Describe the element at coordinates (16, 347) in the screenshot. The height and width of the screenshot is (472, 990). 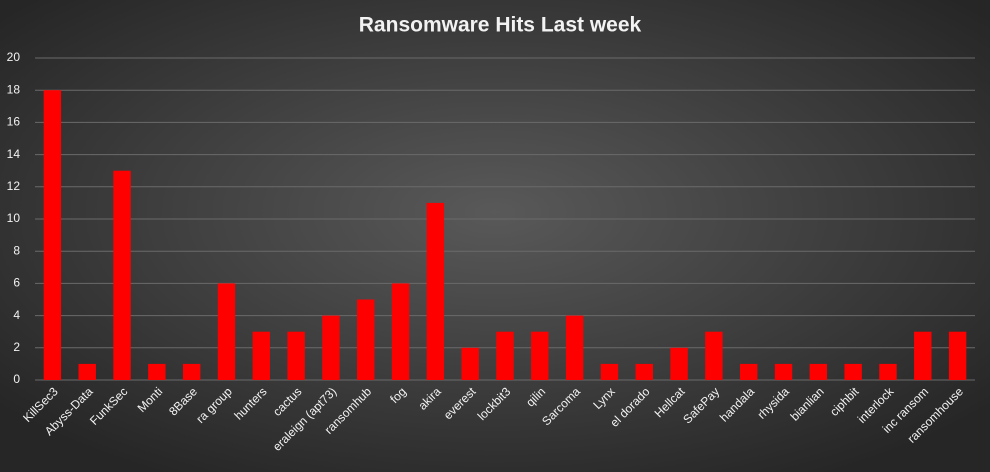
I see `y-tick-label: 2` at that location.